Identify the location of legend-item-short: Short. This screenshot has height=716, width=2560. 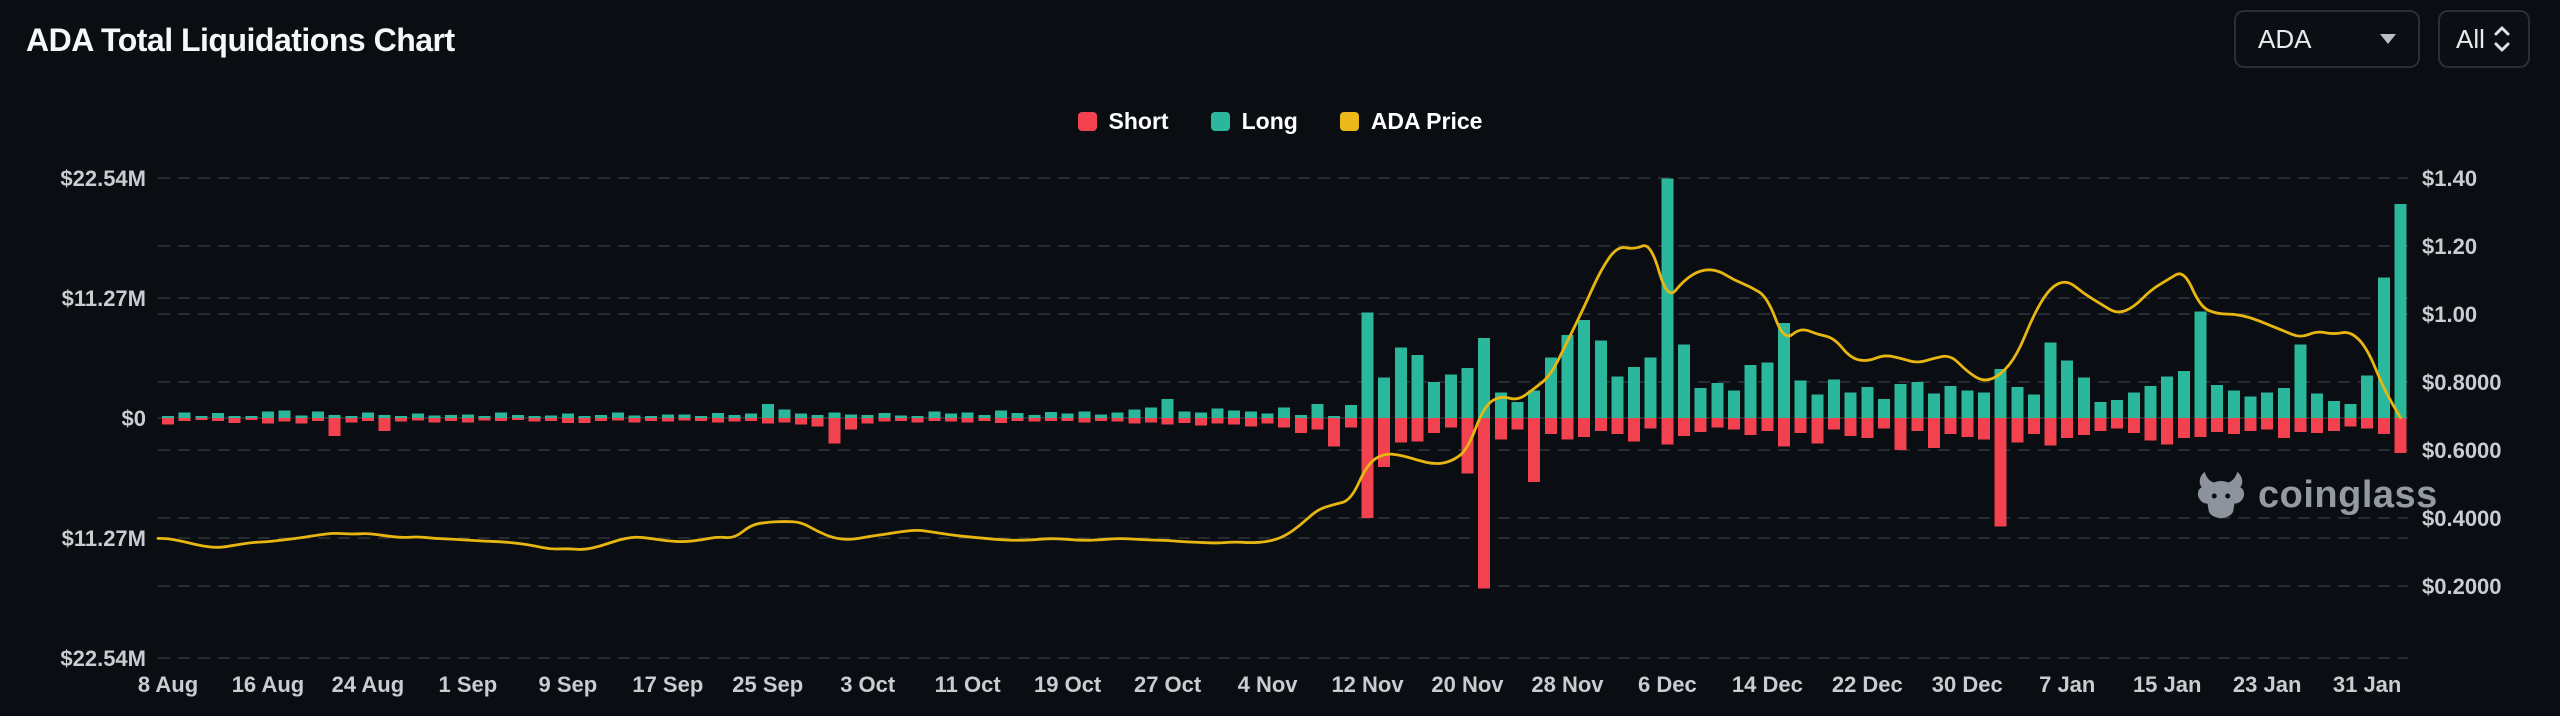
(1123, 121).